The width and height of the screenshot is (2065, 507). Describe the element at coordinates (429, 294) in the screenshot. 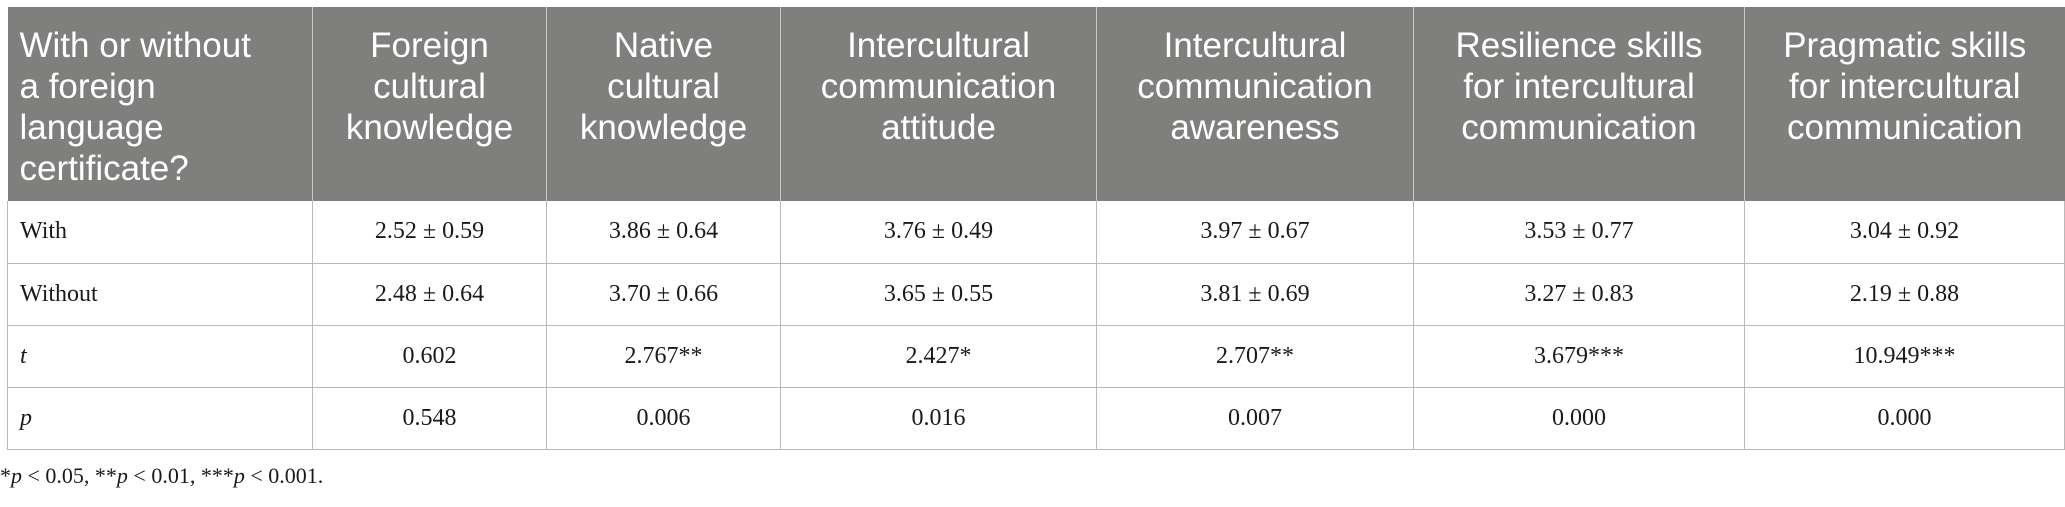

I see `table-cell: 2.48 ± 0.64` at that location.